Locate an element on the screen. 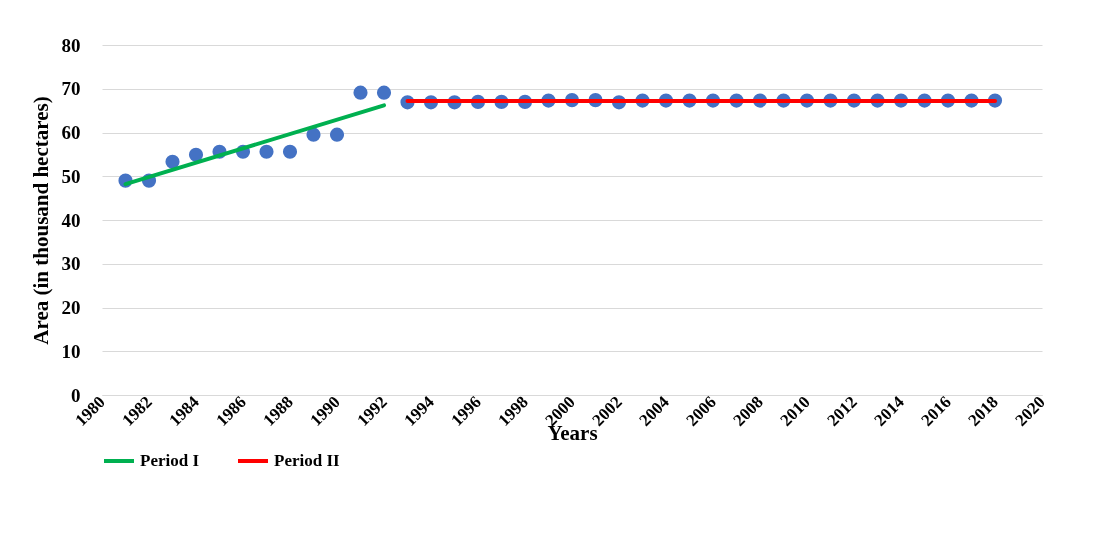 The image size is (1110, 539). y-axis-title: Area (in thousand hectares) is located at coordinates (40, 220).